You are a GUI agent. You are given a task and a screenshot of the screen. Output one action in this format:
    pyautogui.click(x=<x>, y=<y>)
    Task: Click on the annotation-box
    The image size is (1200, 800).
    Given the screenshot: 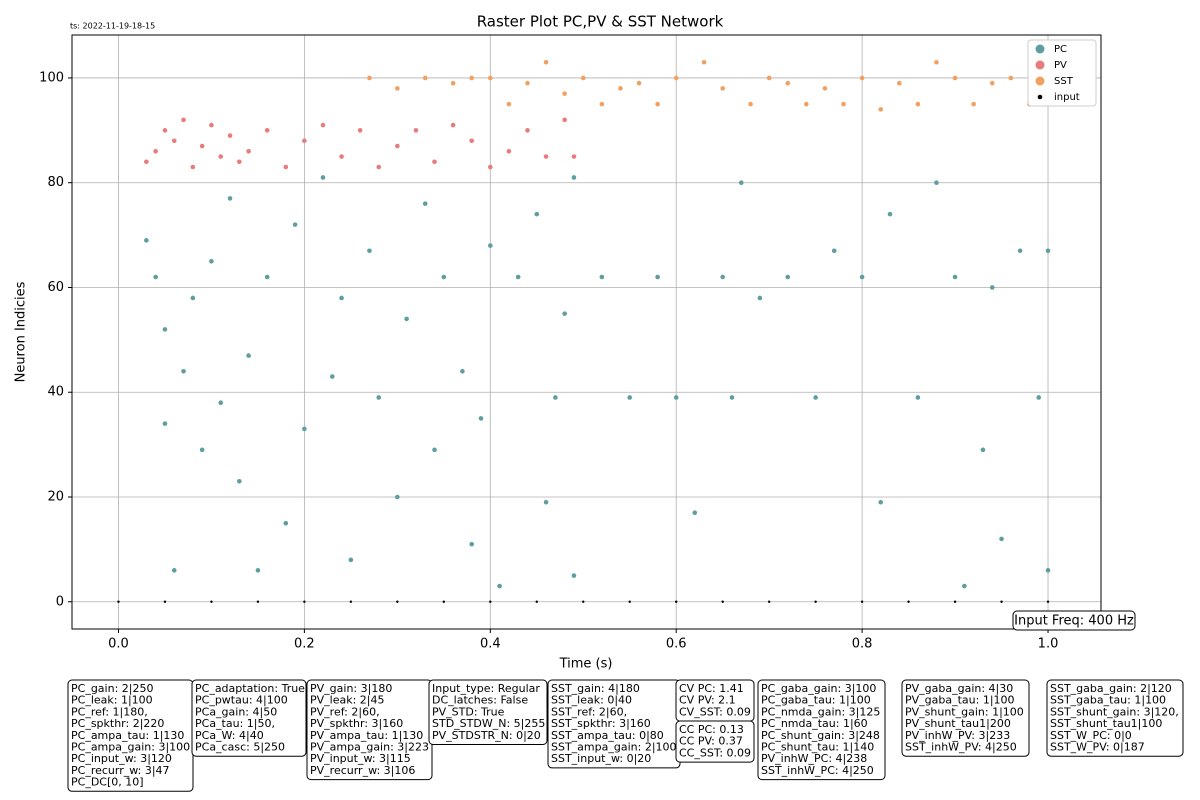 What is the action you would take?
    pyautogui.click(x=1074, y=620)
    